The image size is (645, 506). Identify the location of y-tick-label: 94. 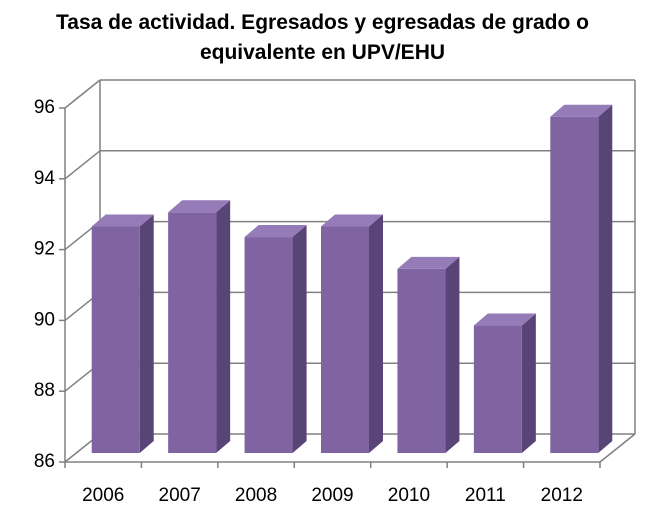
(45, 178).